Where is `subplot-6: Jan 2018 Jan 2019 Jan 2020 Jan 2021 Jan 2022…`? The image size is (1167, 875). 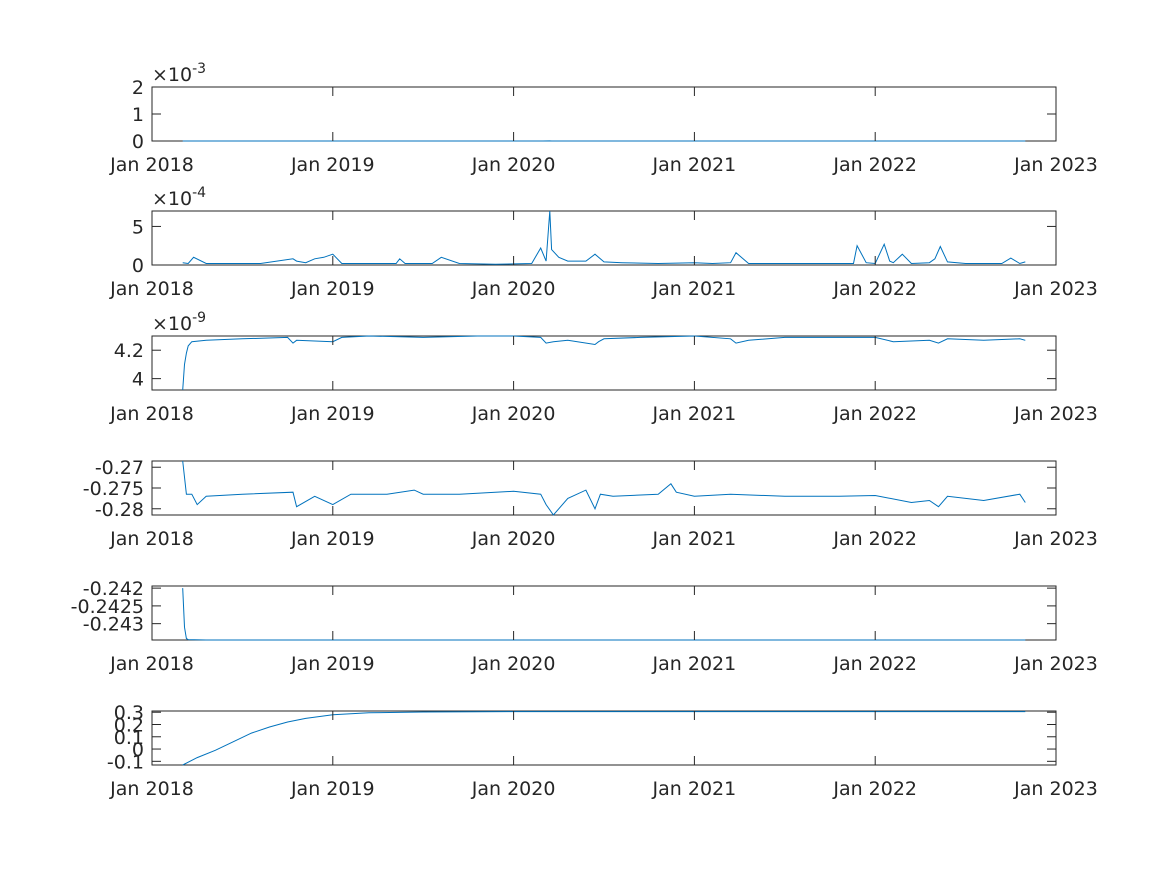
subplot-6: Jan 2018 Jan 2019 Jan 2020 Jan 2021 Jan 2022… is located at coordinates (602, 751).